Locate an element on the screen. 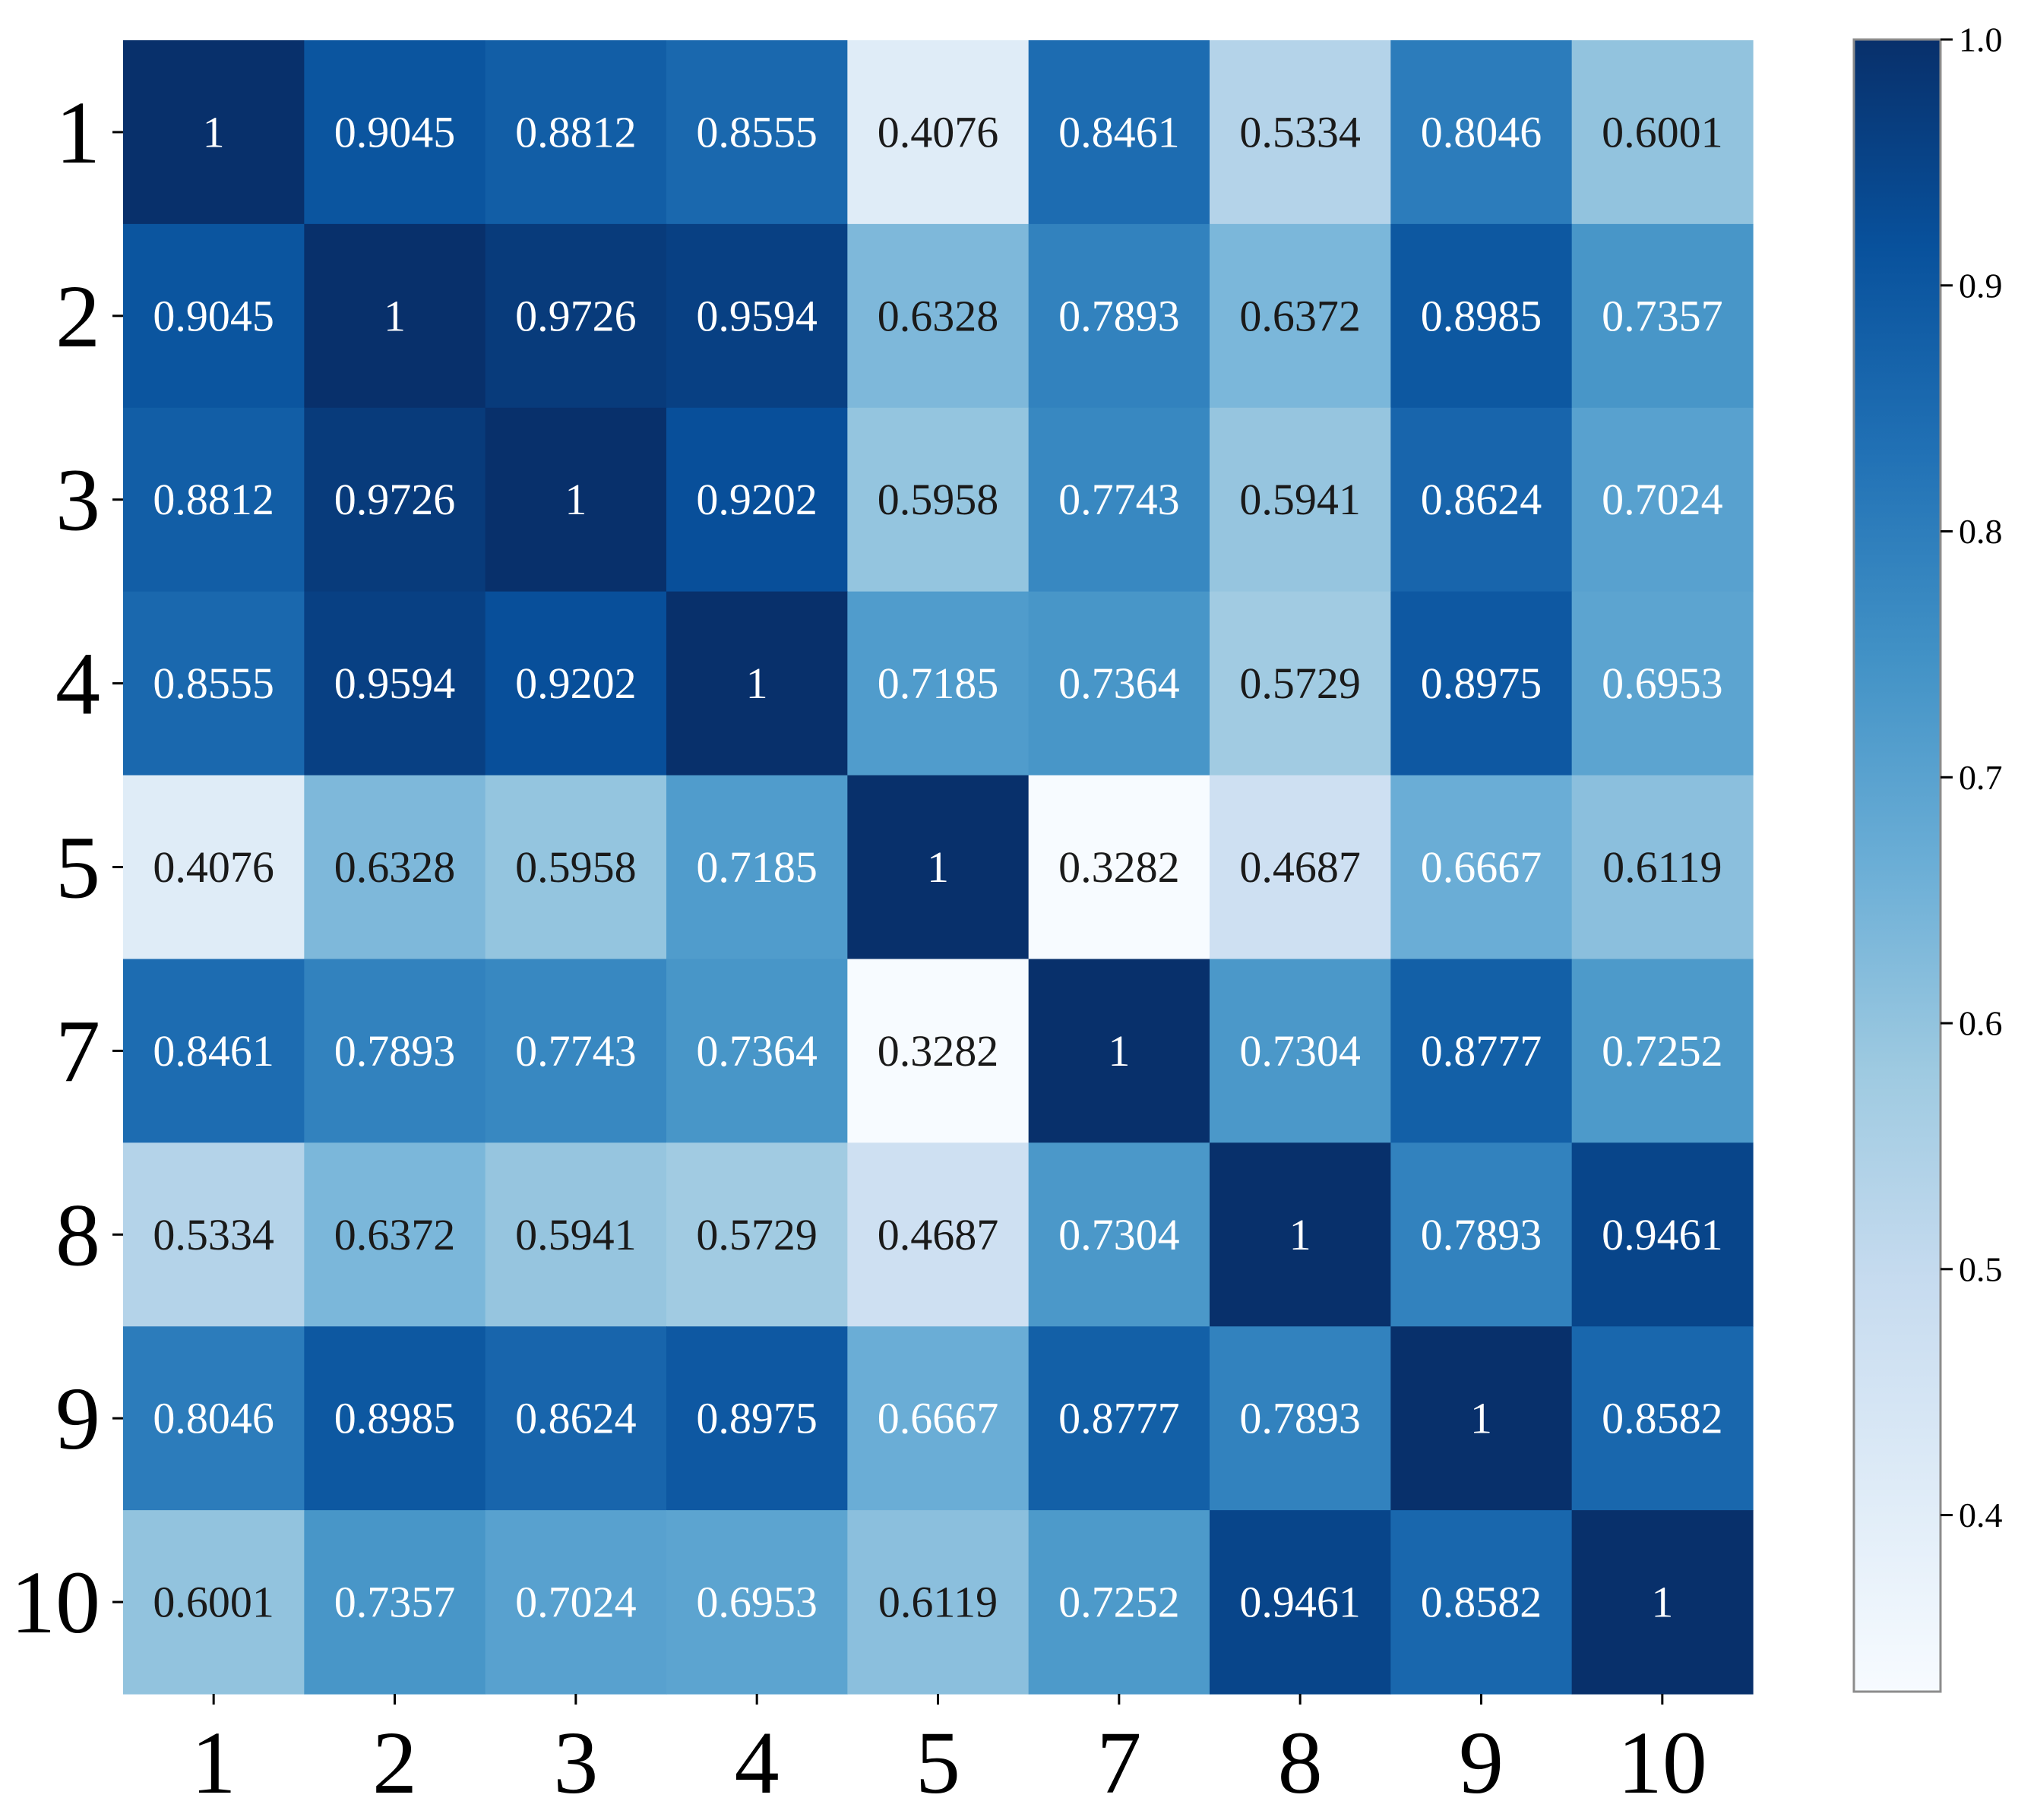  heatmap-cell-r10-c5 is located at coordinates (939, 1602).